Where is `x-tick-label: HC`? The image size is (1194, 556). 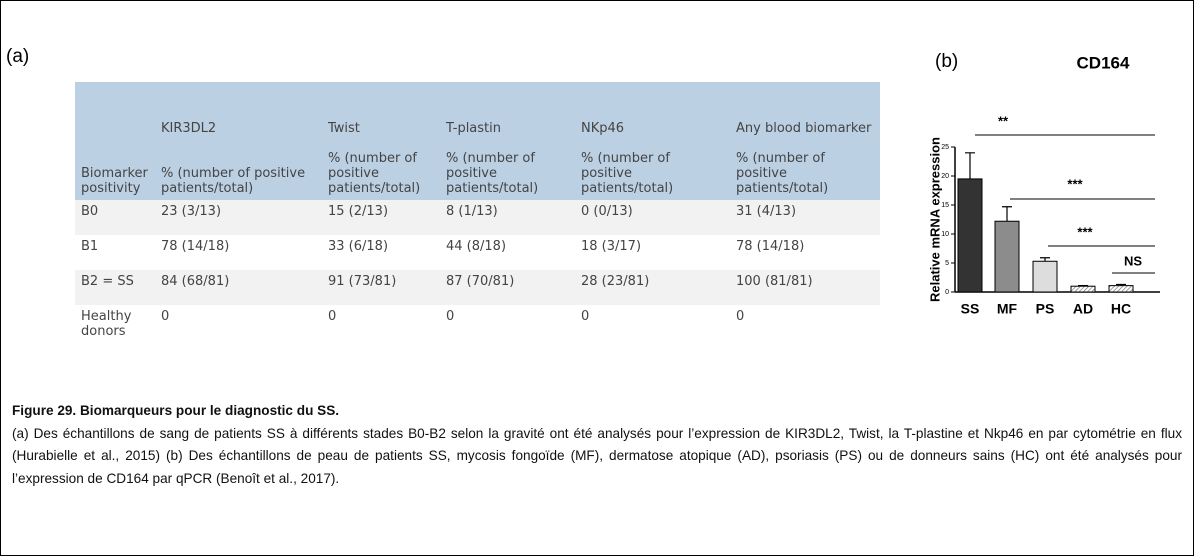
x-tick-label: HC is located at coordinates (1121, 309).